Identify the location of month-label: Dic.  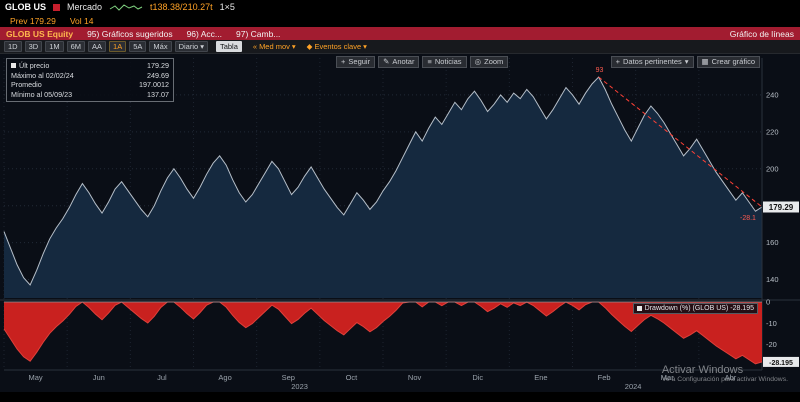
(477, 377).